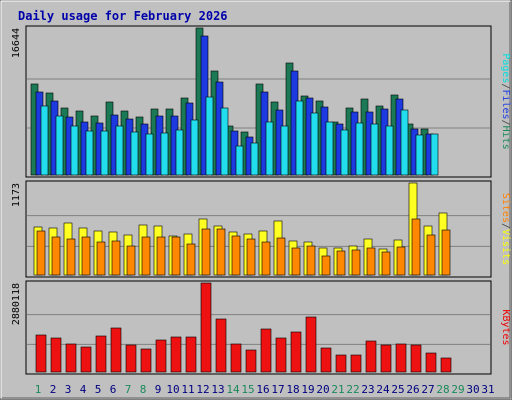 The width and height of the screenshot is (512, 400). What do you see at coordinates (53, 389) in the screenshot?
I see `x-tick-label: 2` at bounding box center [53, 389].